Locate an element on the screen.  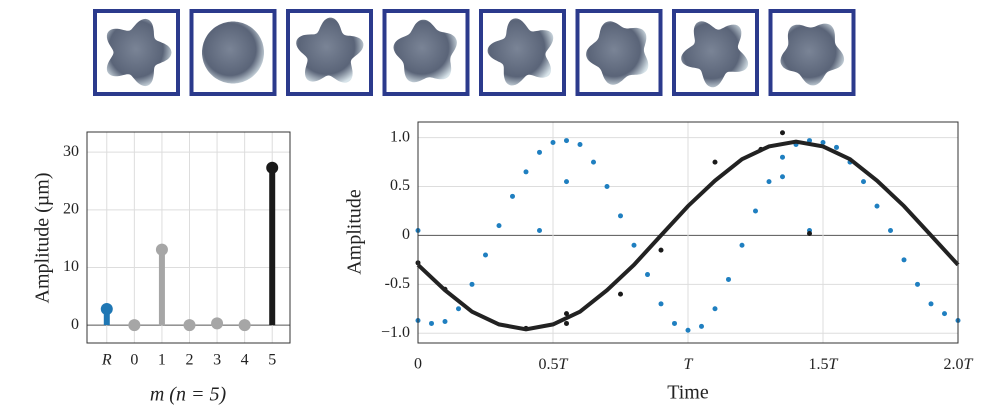
y-tick-label: 0.5 is located at coordinates (400, 185).